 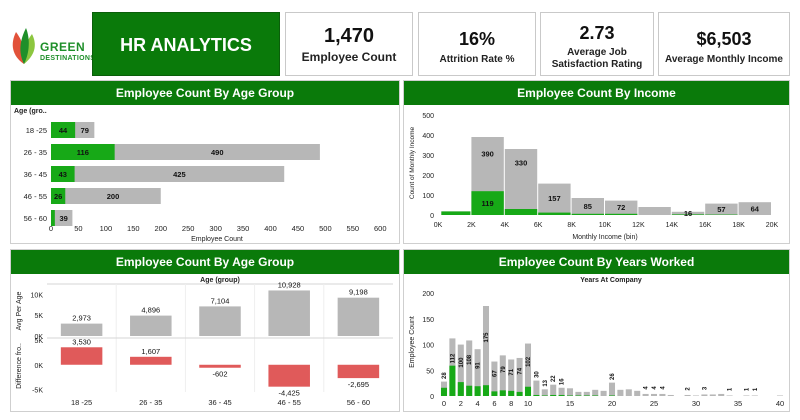 I want to click on x-tick-label: 150, so click(x=133, y=228).